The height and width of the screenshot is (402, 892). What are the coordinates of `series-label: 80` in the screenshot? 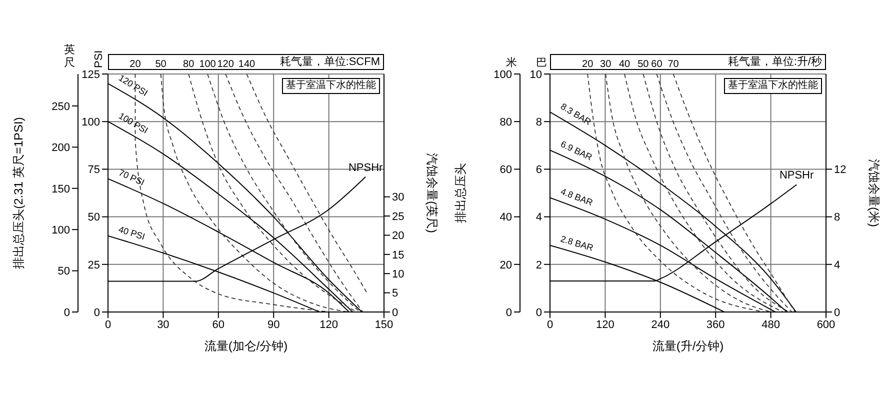 It's located at (189, 64).